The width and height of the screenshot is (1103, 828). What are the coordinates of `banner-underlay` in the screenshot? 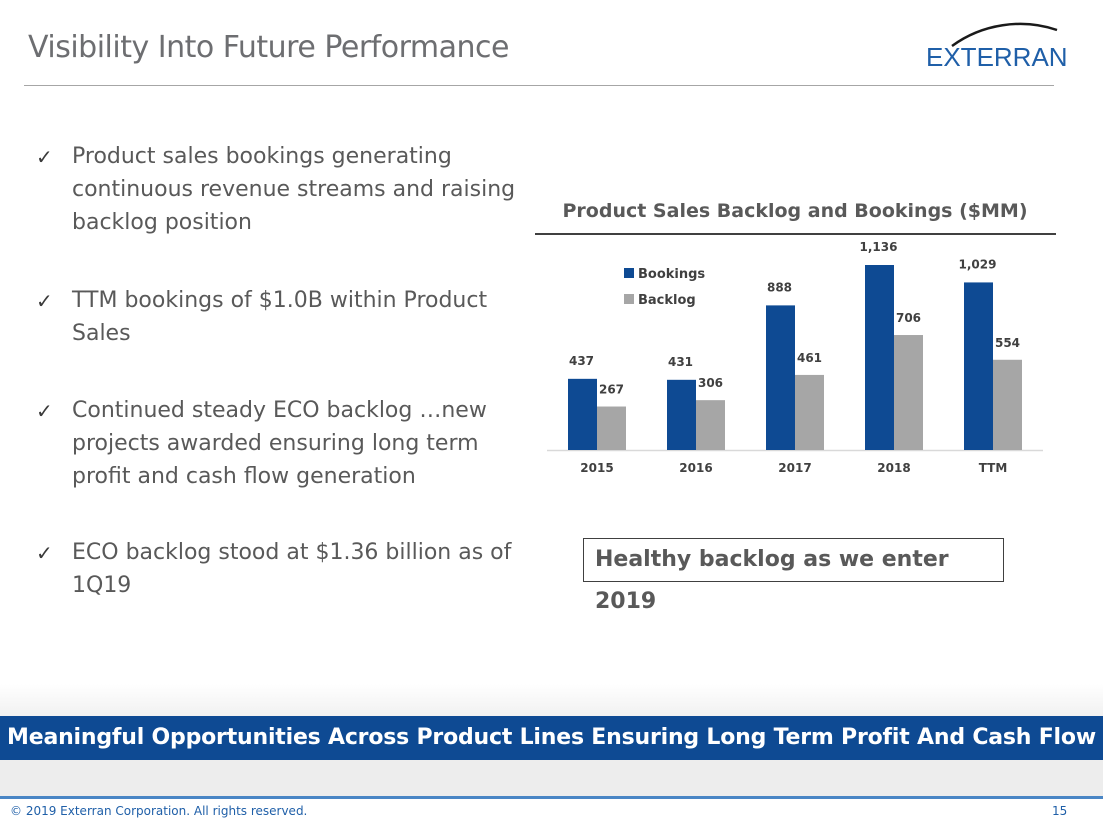 It's located at (551, 778).